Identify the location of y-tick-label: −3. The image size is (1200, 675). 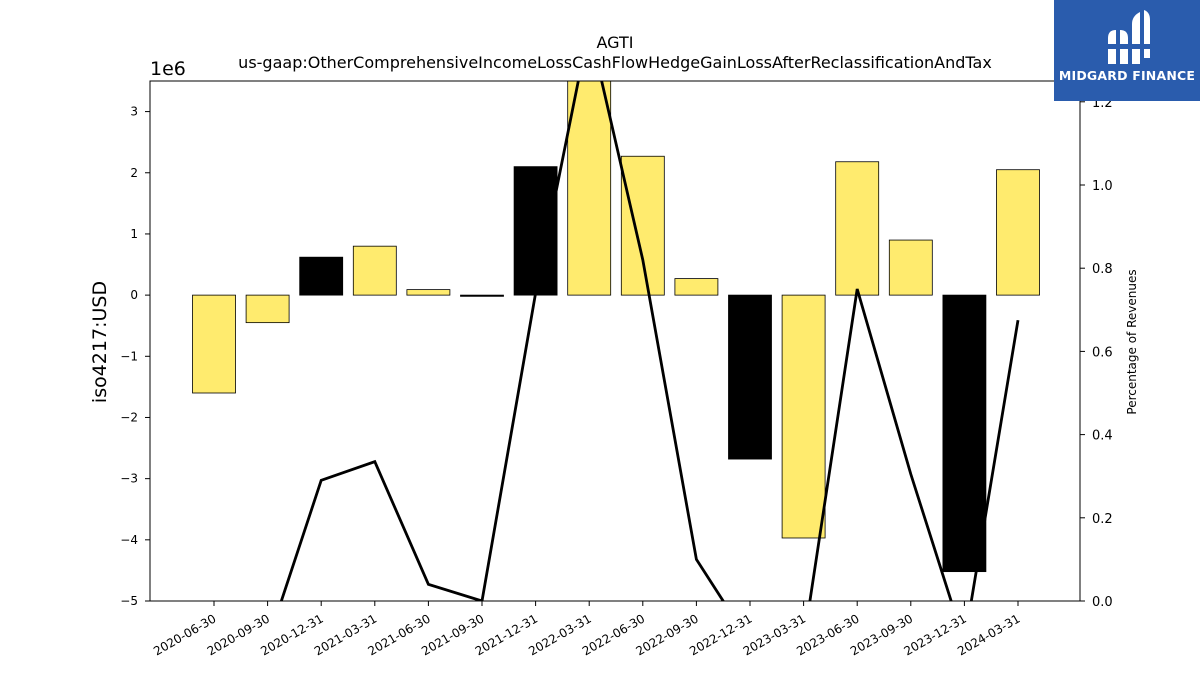
(129, 479).